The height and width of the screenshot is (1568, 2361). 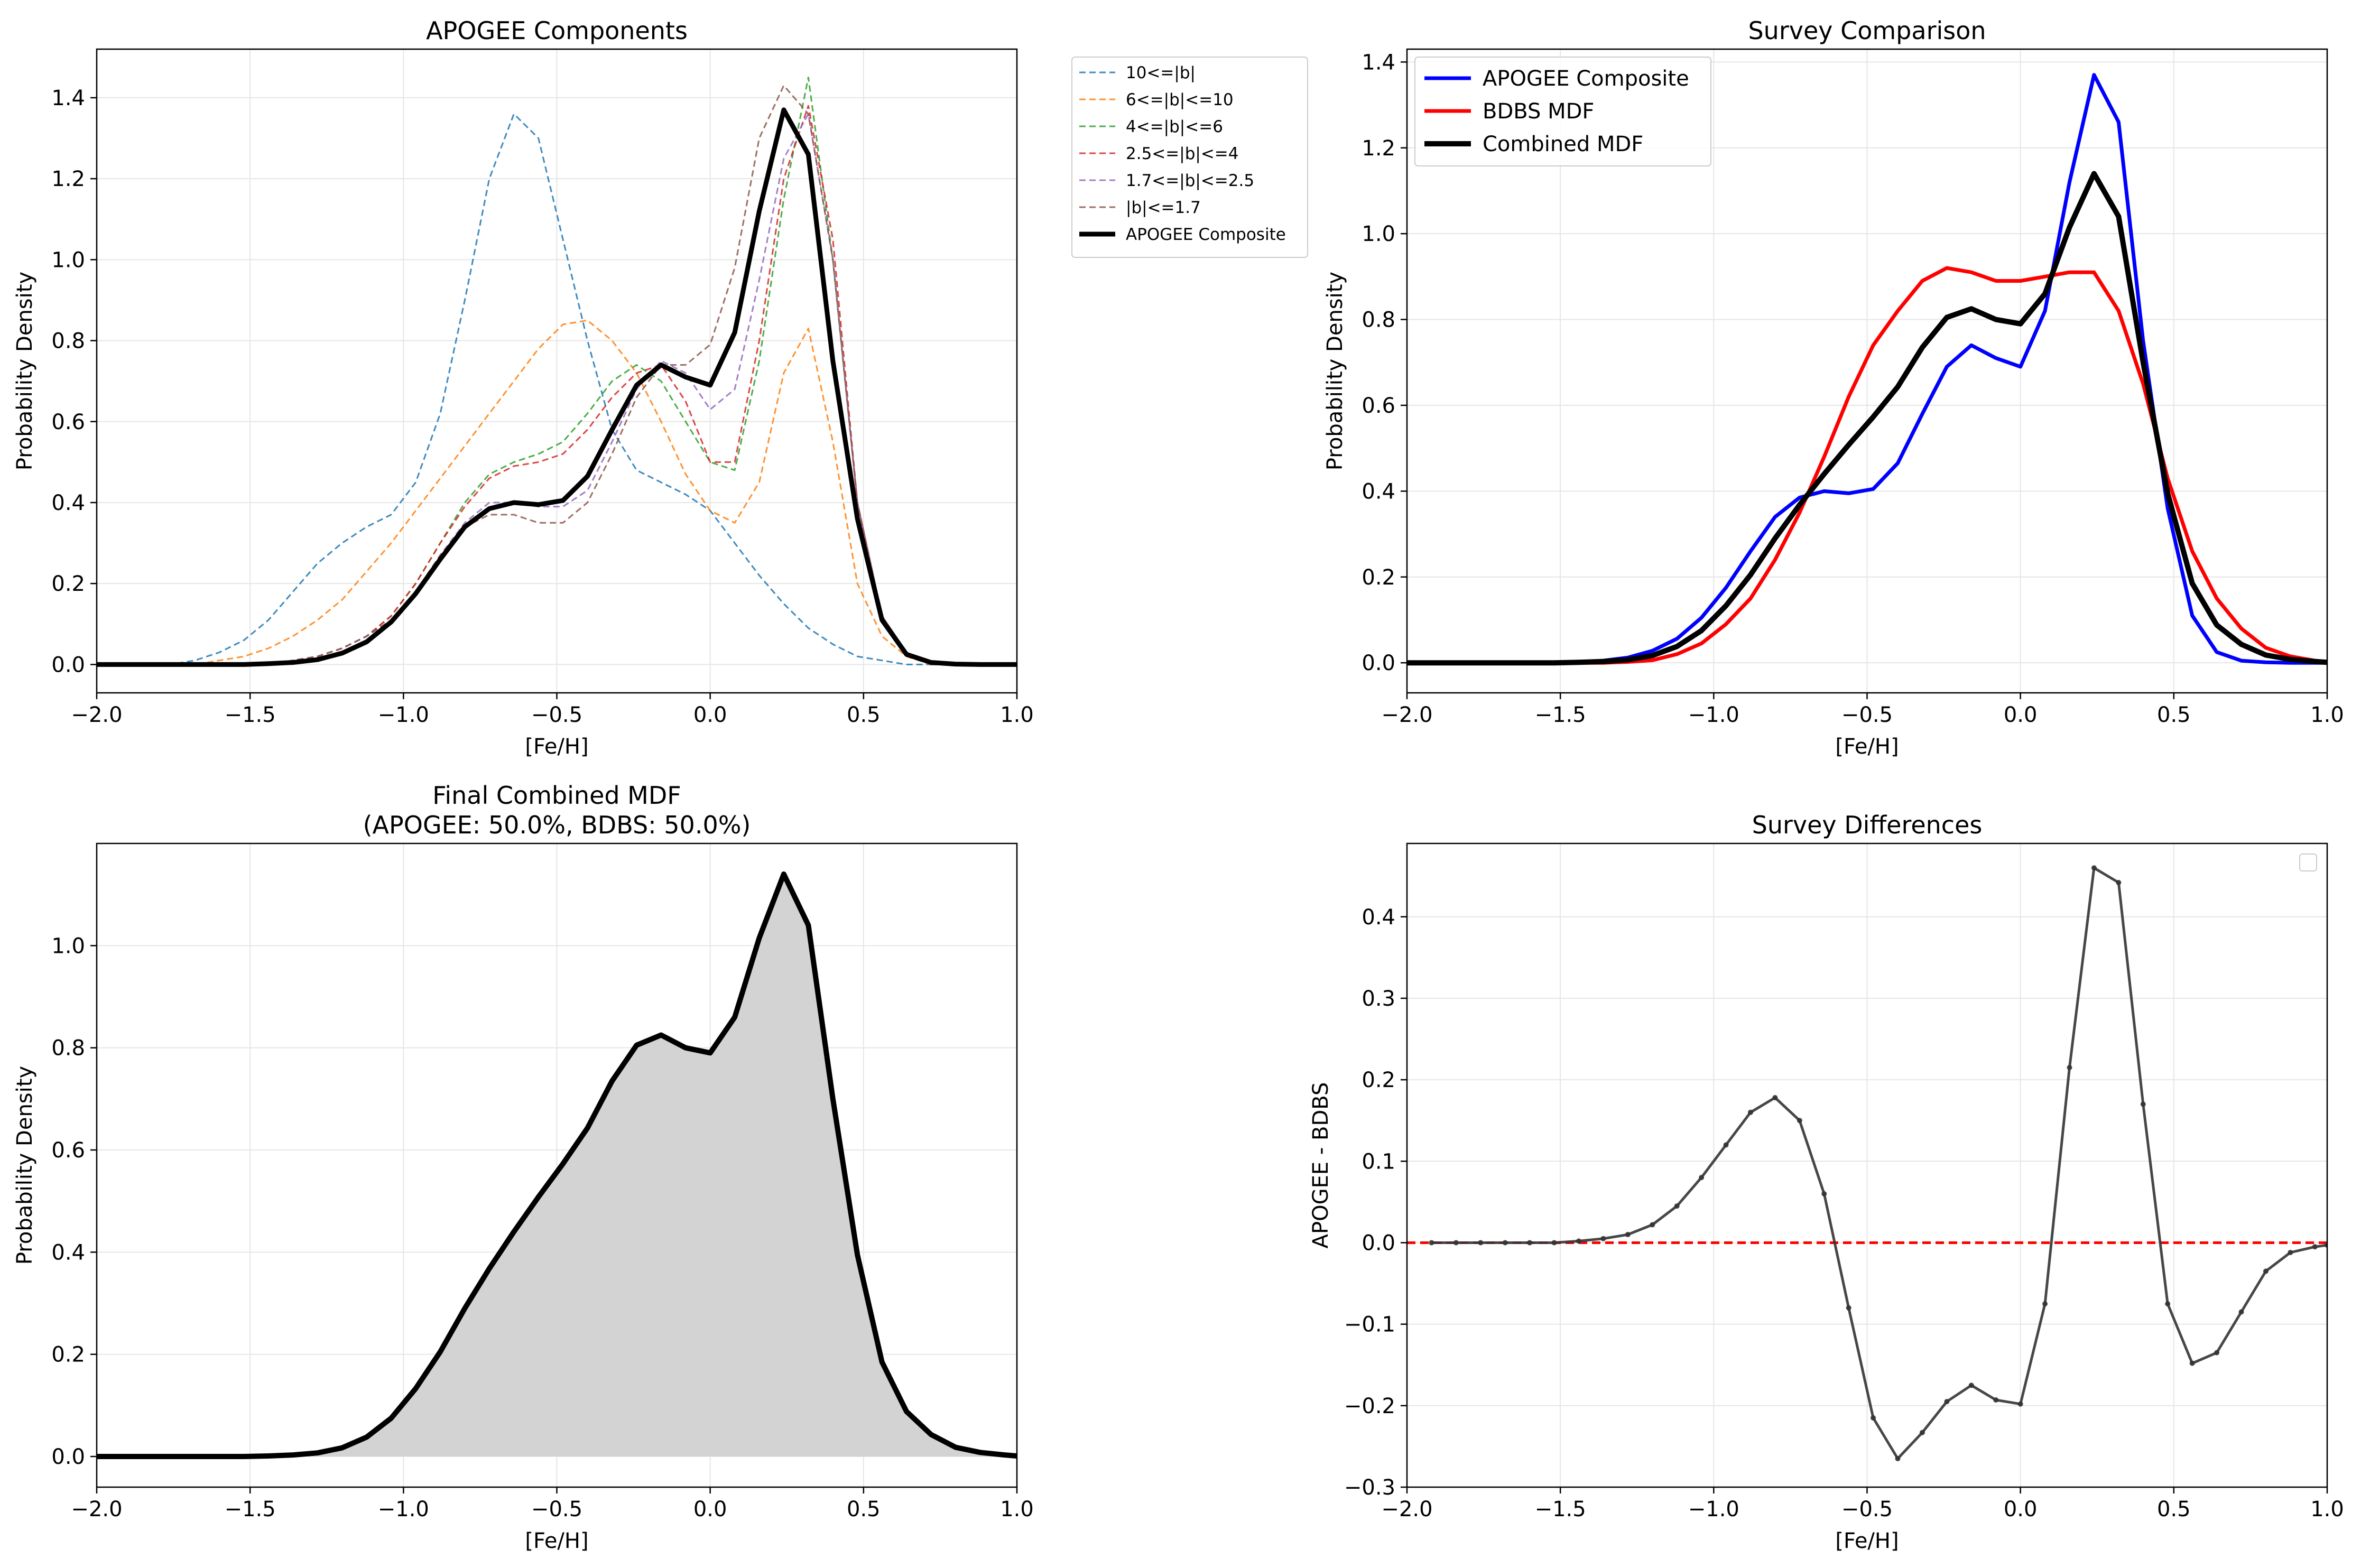 What do you see at coordinates (1378, 1162) in the screenshot?
I see `y-tick-label: 0.1` at bounding box center [1378, 1162].